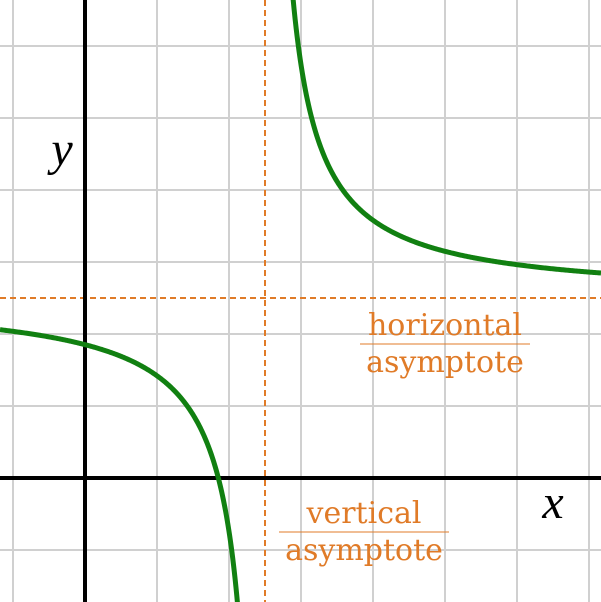  What do you see at coordinates (364, 513) in the screenshot?
I see `annotation-text: vertical` at bounding box center [364, 513].